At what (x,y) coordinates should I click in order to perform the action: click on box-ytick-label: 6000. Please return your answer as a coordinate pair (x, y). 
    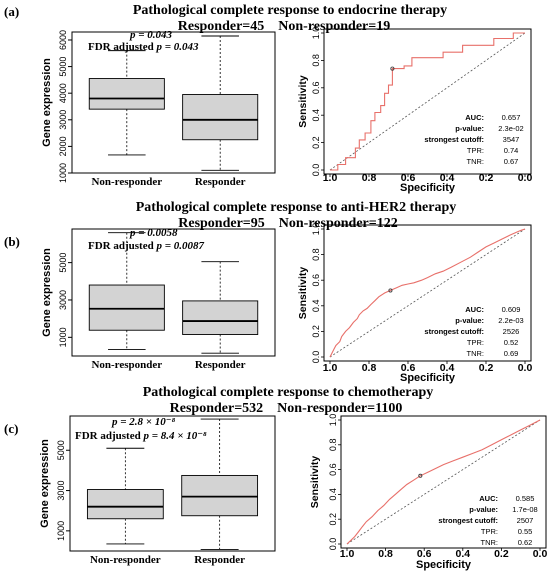
    Looking at the image, I should click on (63, 40).